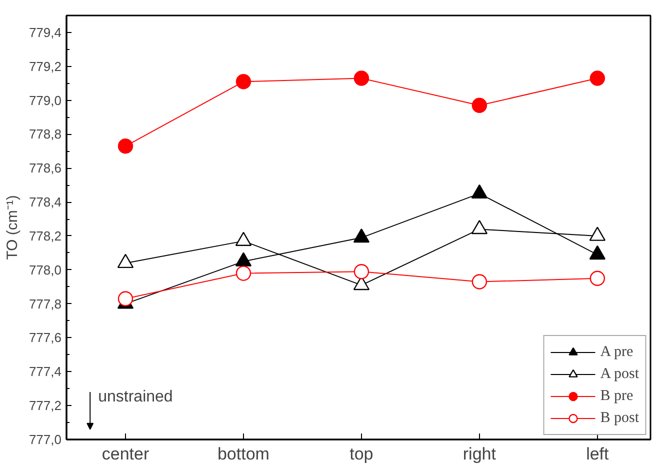 The width and height of the screenshot is (659, 470). Describe the element at coordinates (45, 304) in the screenshot. I see `y-tick-label: 777,8` at that location.